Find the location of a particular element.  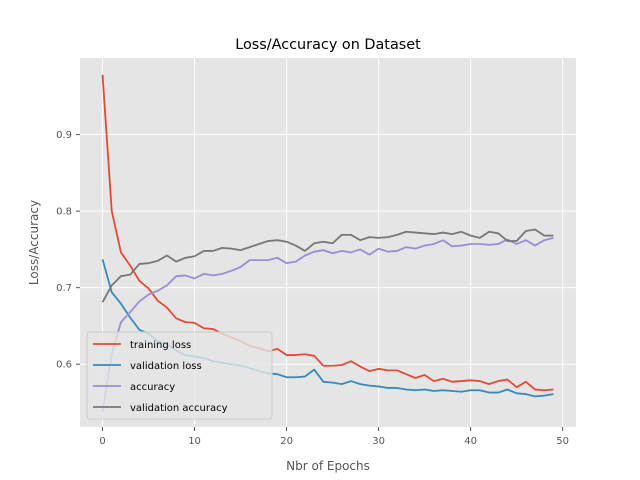

series-line-validation-accuracy is located at coordinates (327, 265).